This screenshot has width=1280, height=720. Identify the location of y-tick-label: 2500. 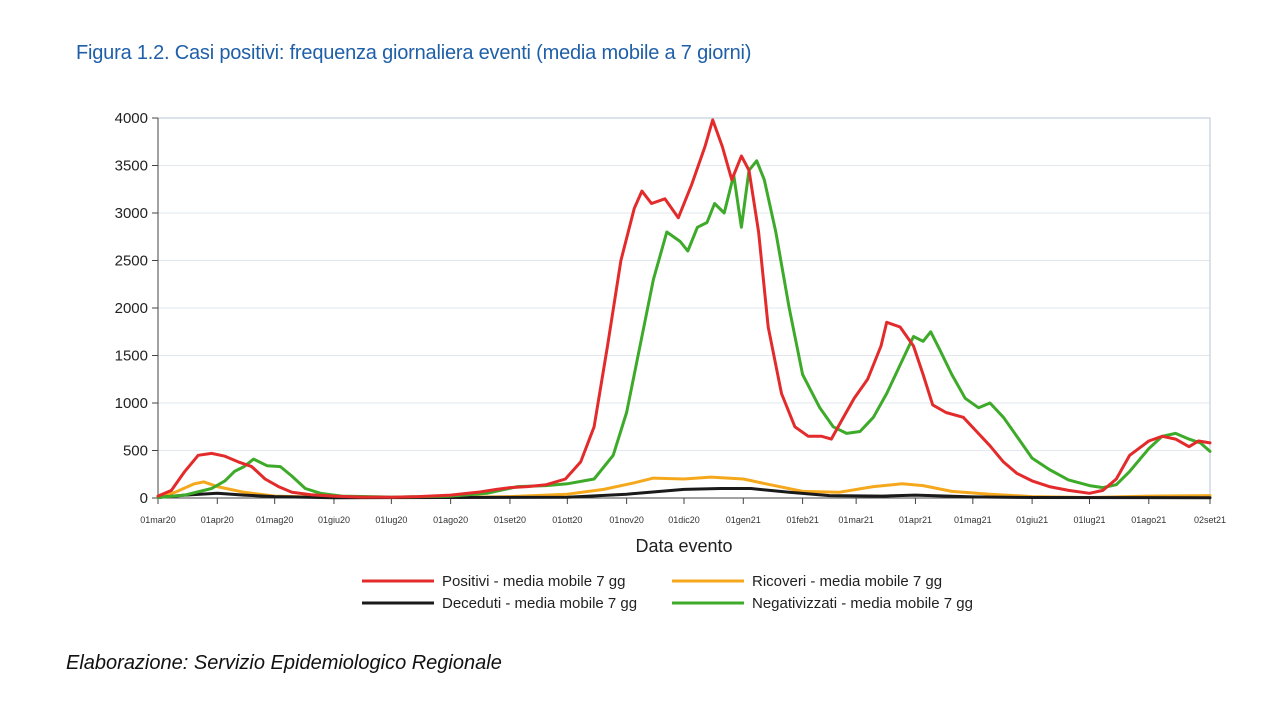
(131, 261).